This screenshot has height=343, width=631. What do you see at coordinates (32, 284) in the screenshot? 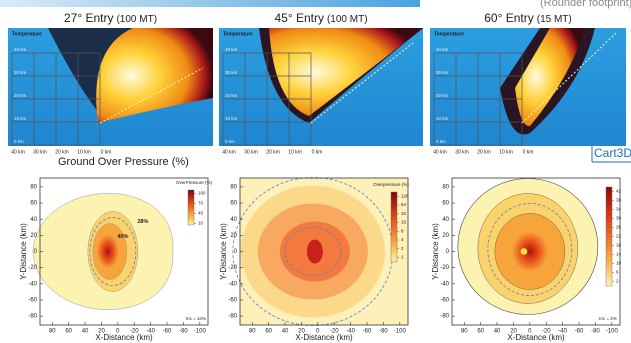
I see `y-tick-label: -40` at bounding box center [32, 284].